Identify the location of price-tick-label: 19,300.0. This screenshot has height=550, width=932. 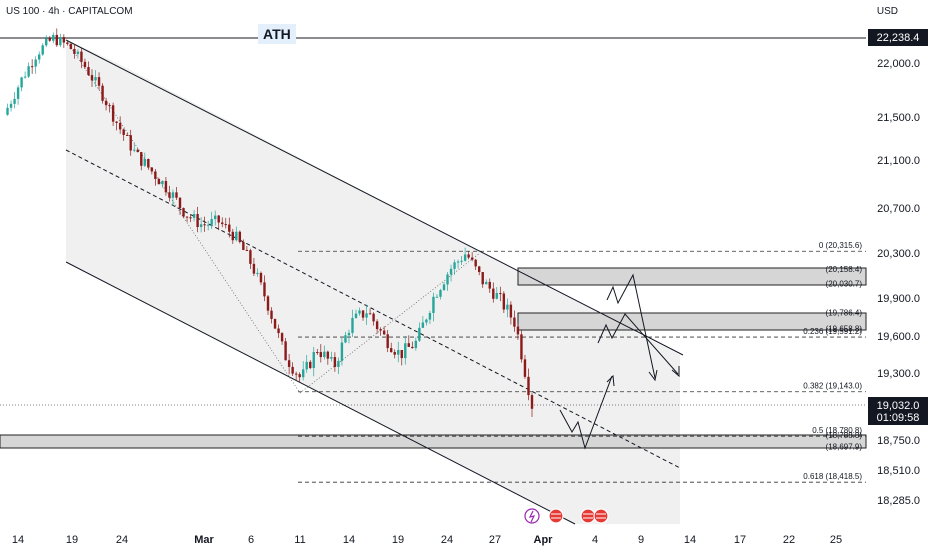
(898, 374).